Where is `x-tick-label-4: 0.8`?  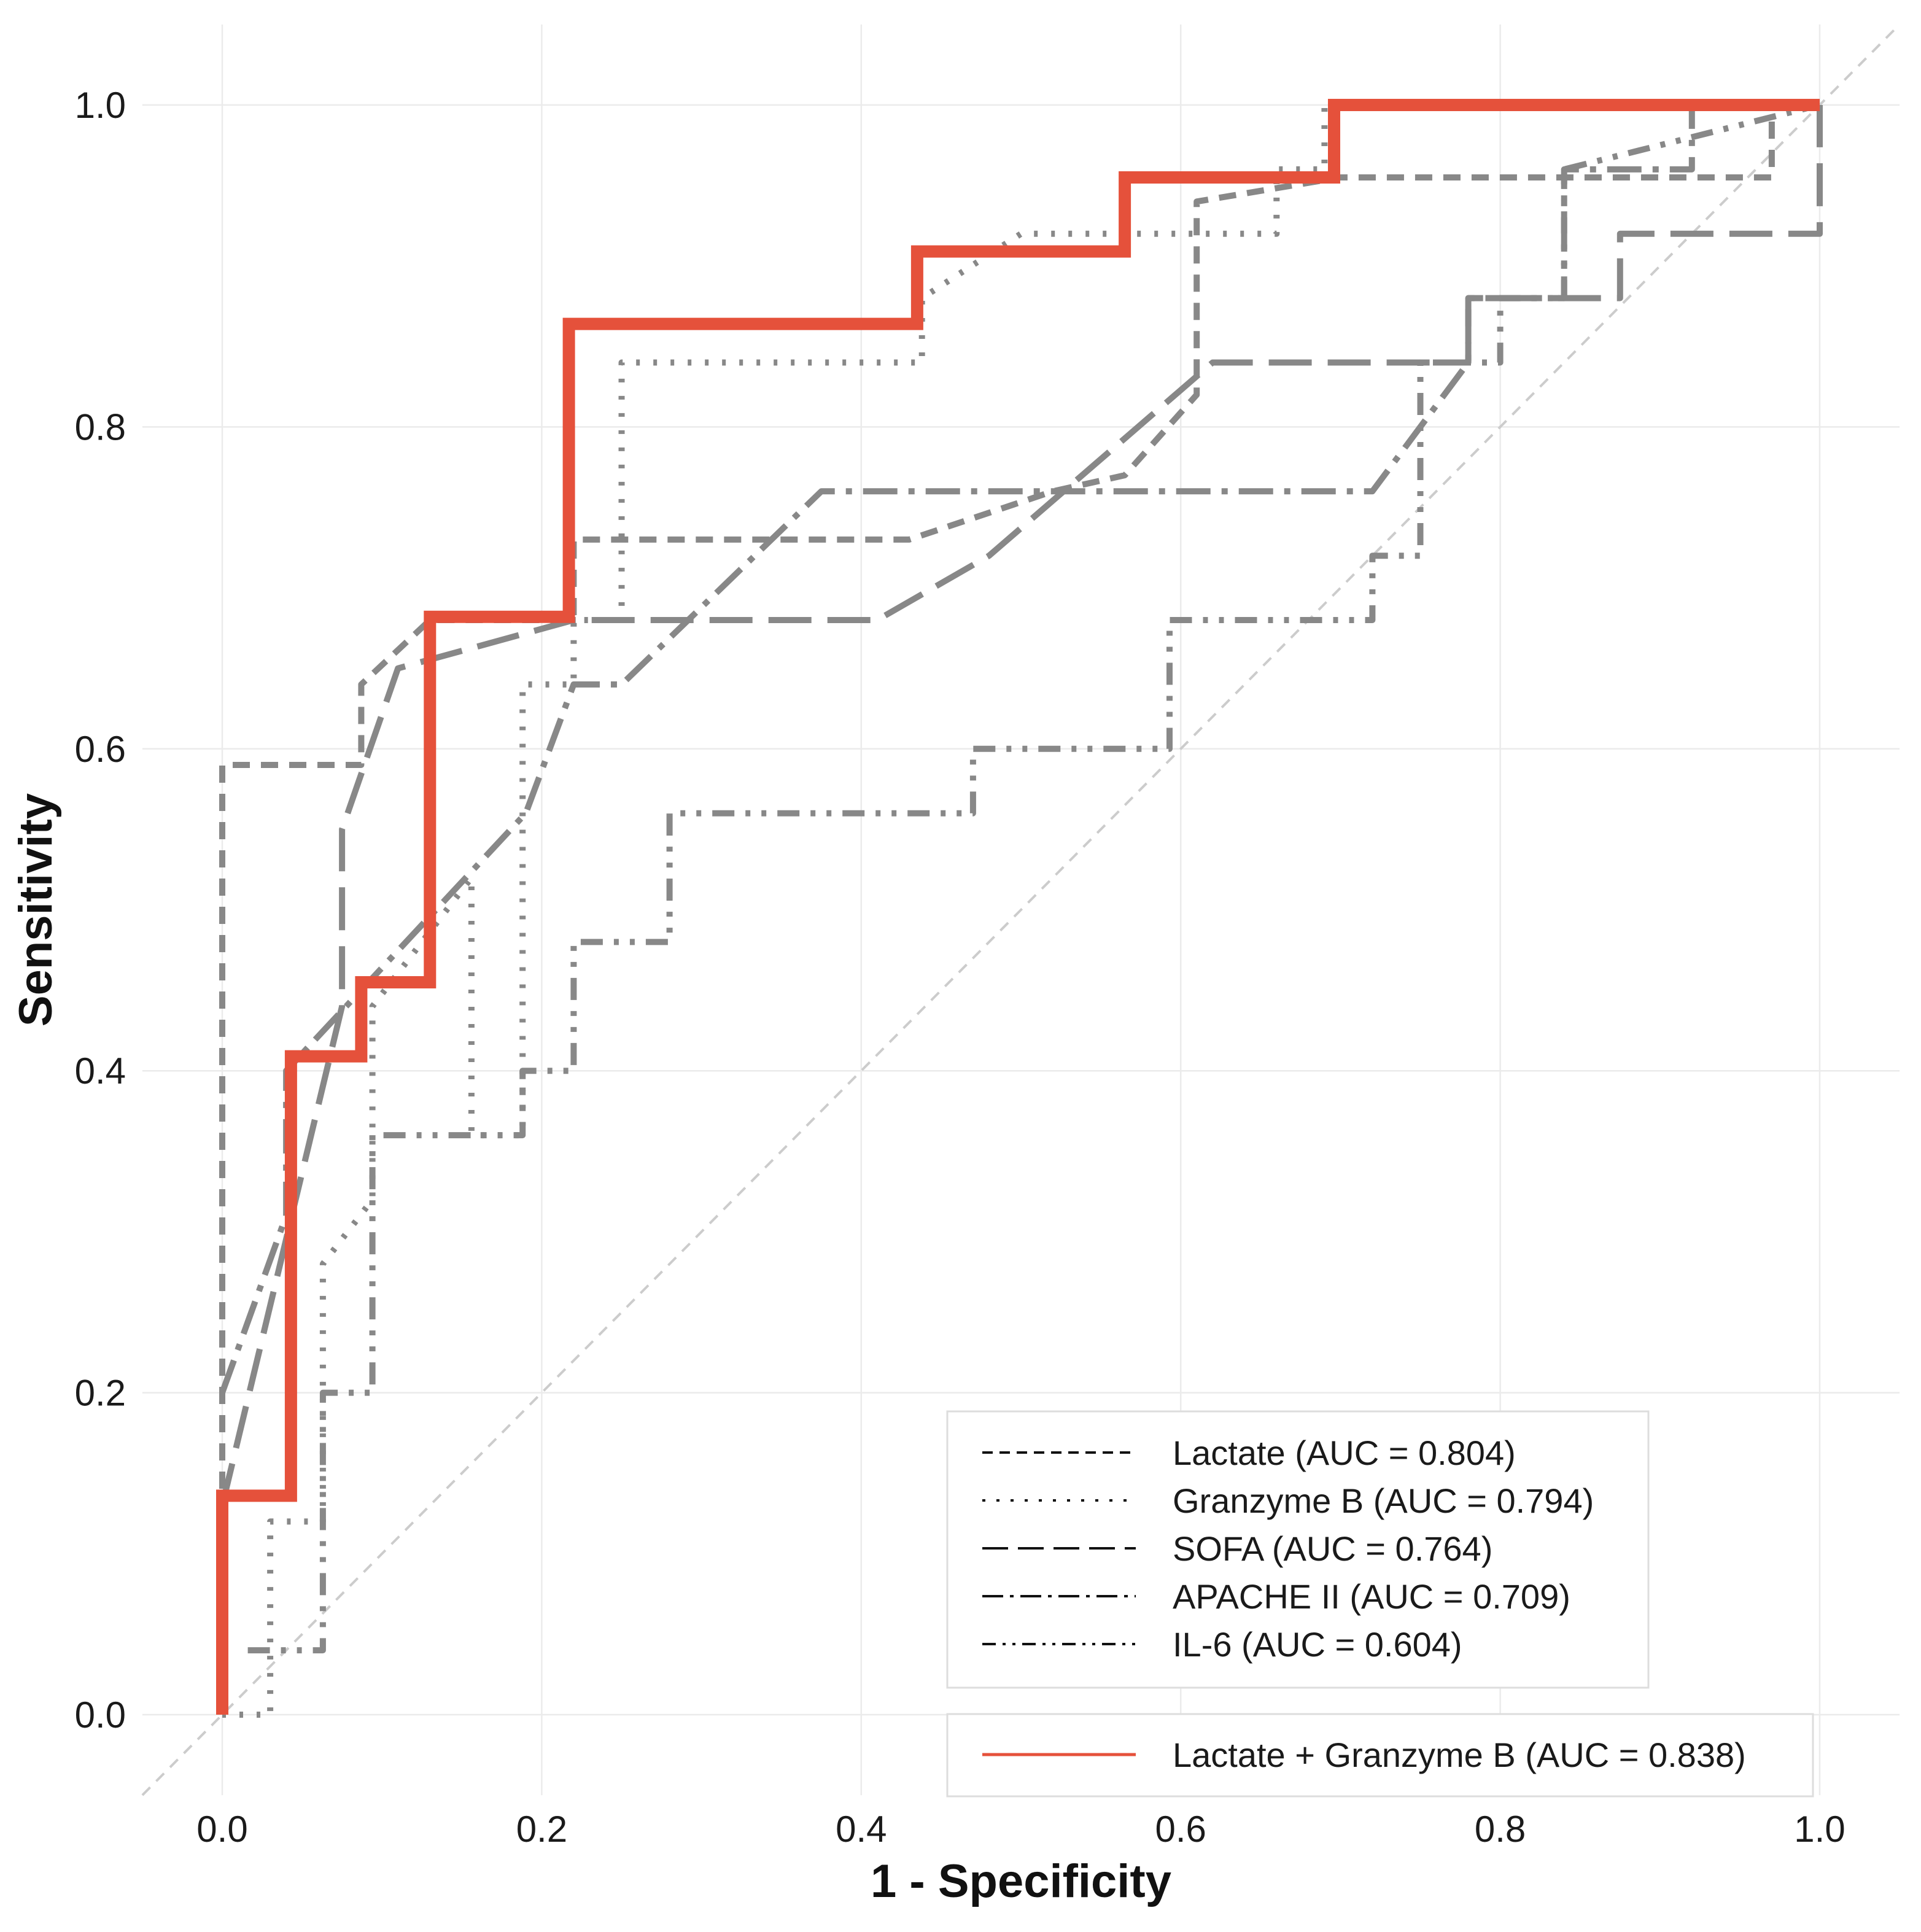
x-tick-label-4: 0.8 is located at coordinates (1501, 1829).